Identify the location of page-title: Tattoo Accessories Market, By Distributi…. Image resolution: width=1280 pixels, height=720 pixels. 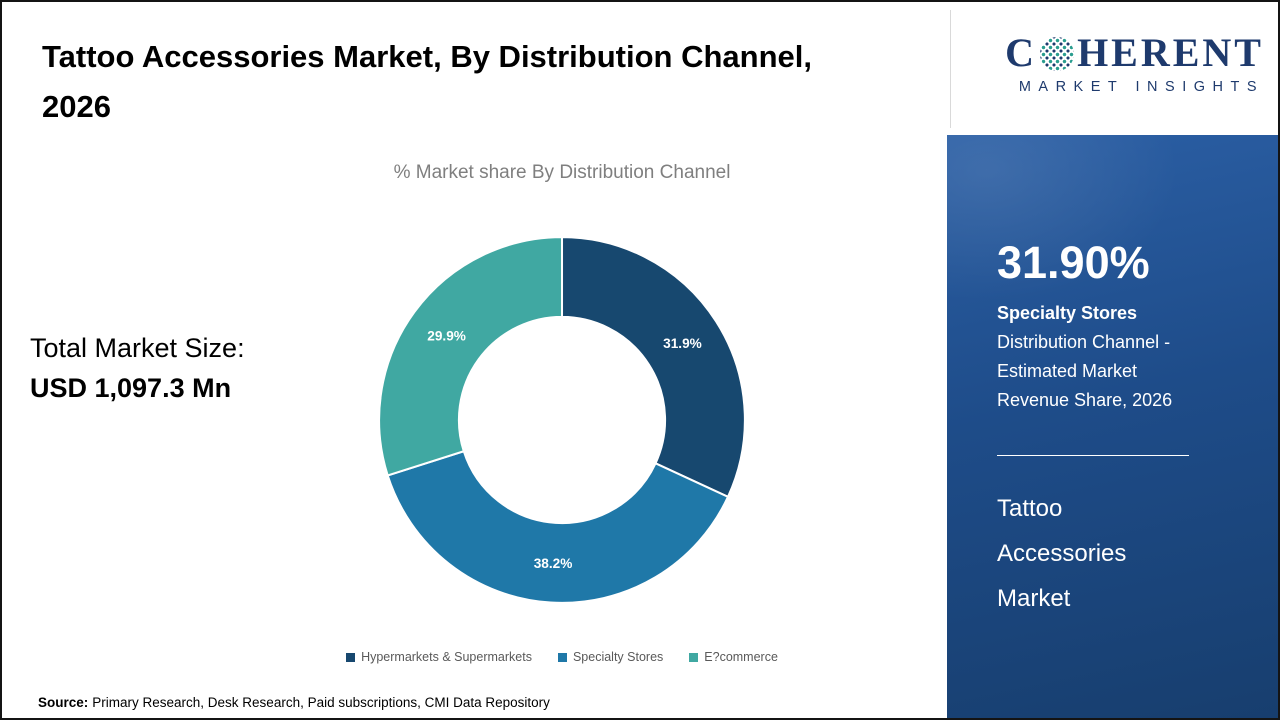
(427, 81).